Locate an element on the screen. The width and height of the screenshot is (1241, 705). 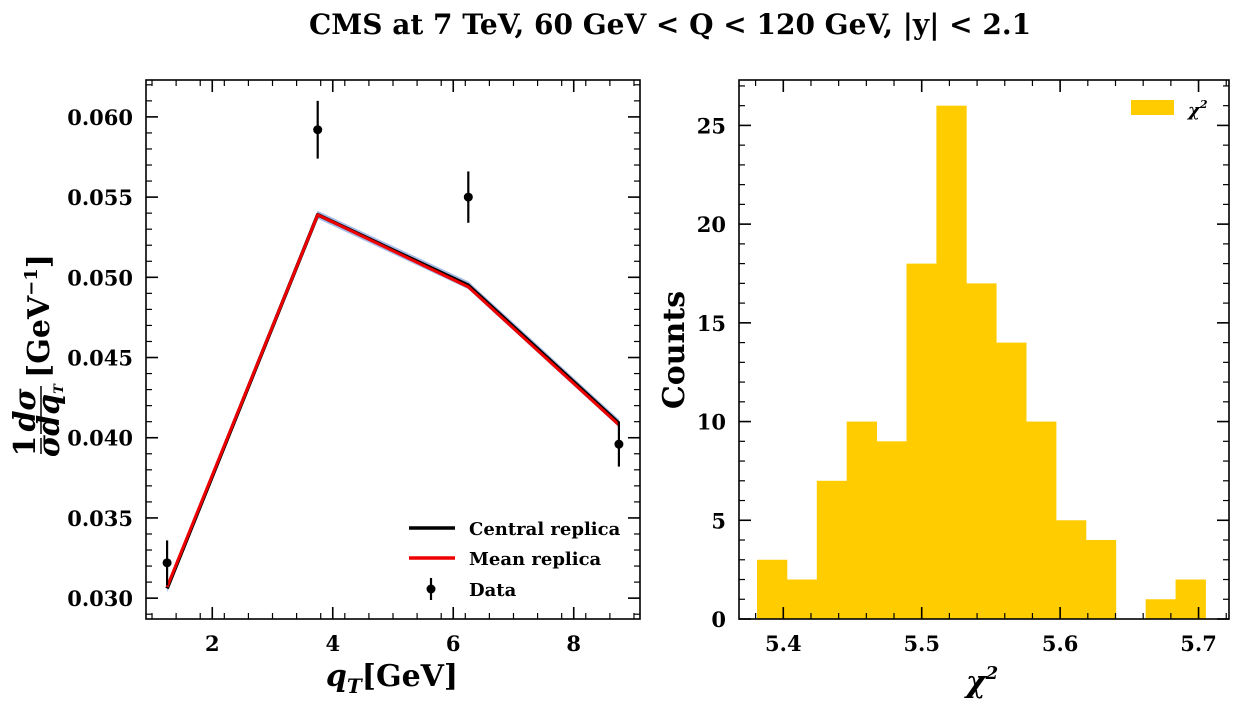
y-tick-label: 0.030 is located at coordinates (100, 598).